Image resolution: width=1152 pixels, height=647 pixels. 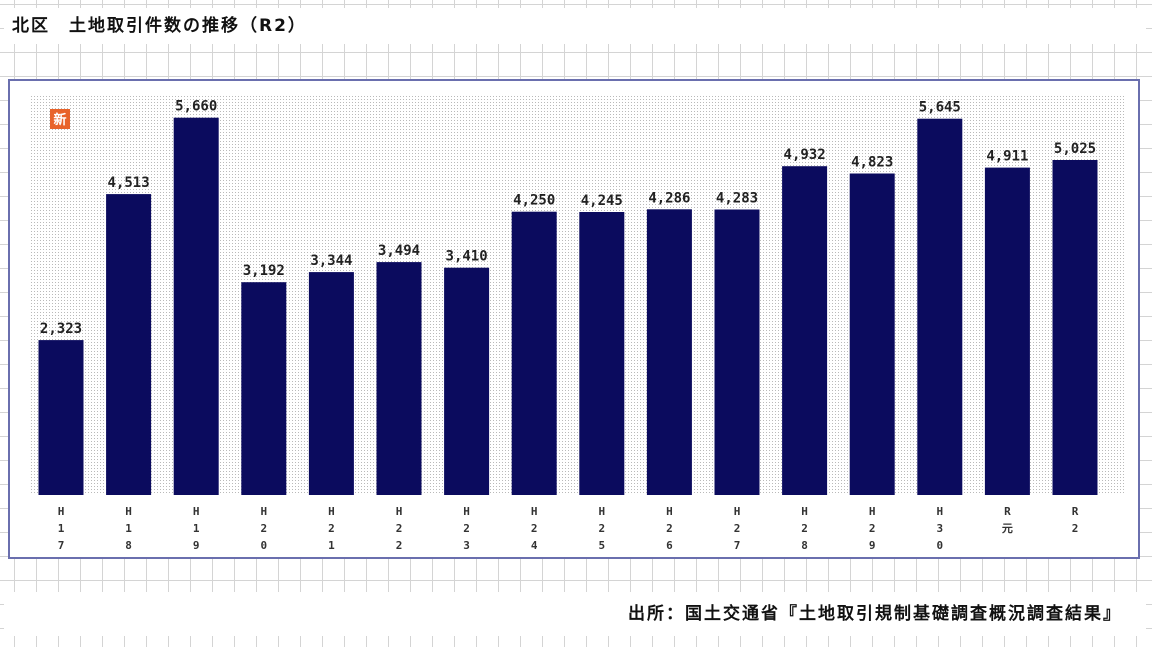 I want to click on data-label-H19: 5,660, so click(x=196, y=107).